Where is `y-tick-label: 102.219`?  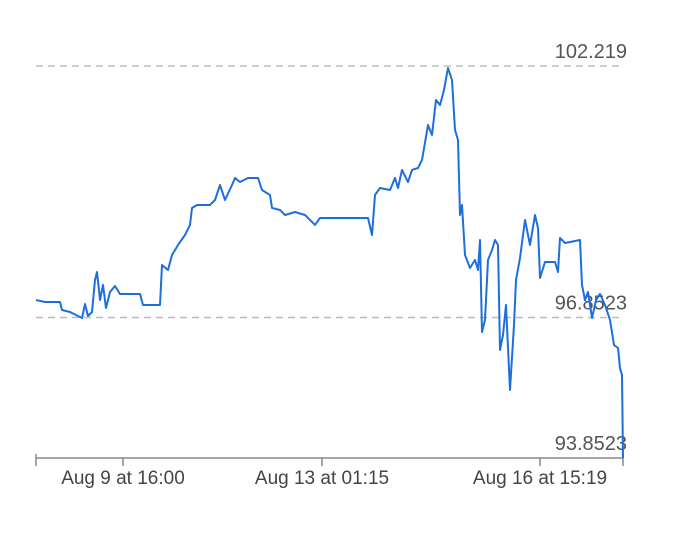 y-tick-label: 102.219 is located at coordinates (591, 52).